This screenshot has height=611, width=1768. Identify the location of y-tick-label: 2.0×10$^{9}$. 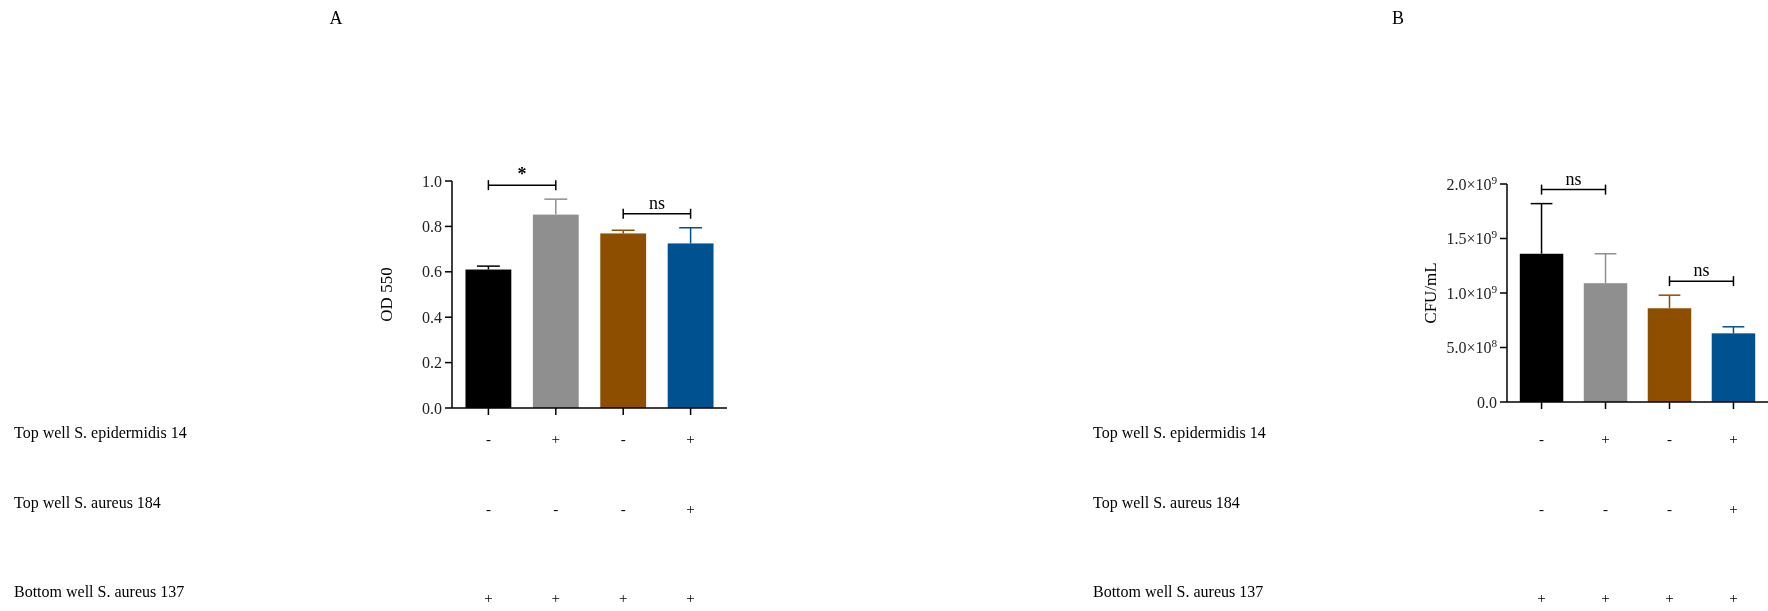
(1472, 183).